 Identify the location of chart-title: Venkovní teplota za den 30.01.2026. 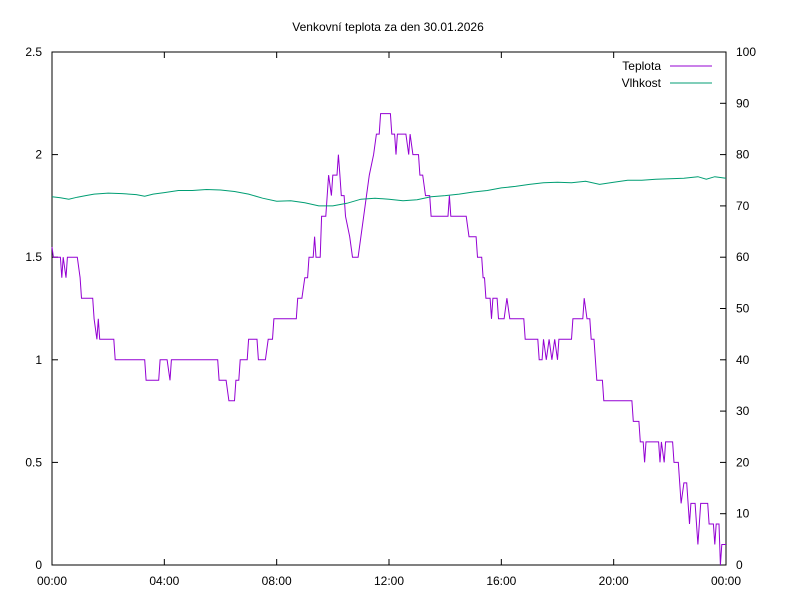
(388, 27).